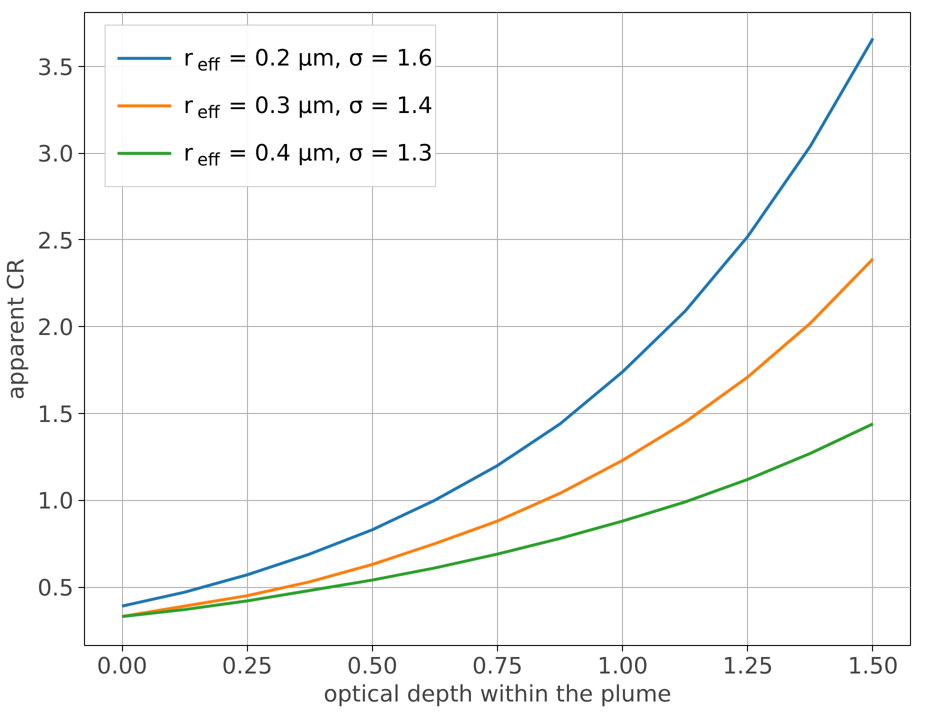 The width and height of the screenshot is (952, 718). I want to click on y-tick-label: 1.5, so click(55, 415).